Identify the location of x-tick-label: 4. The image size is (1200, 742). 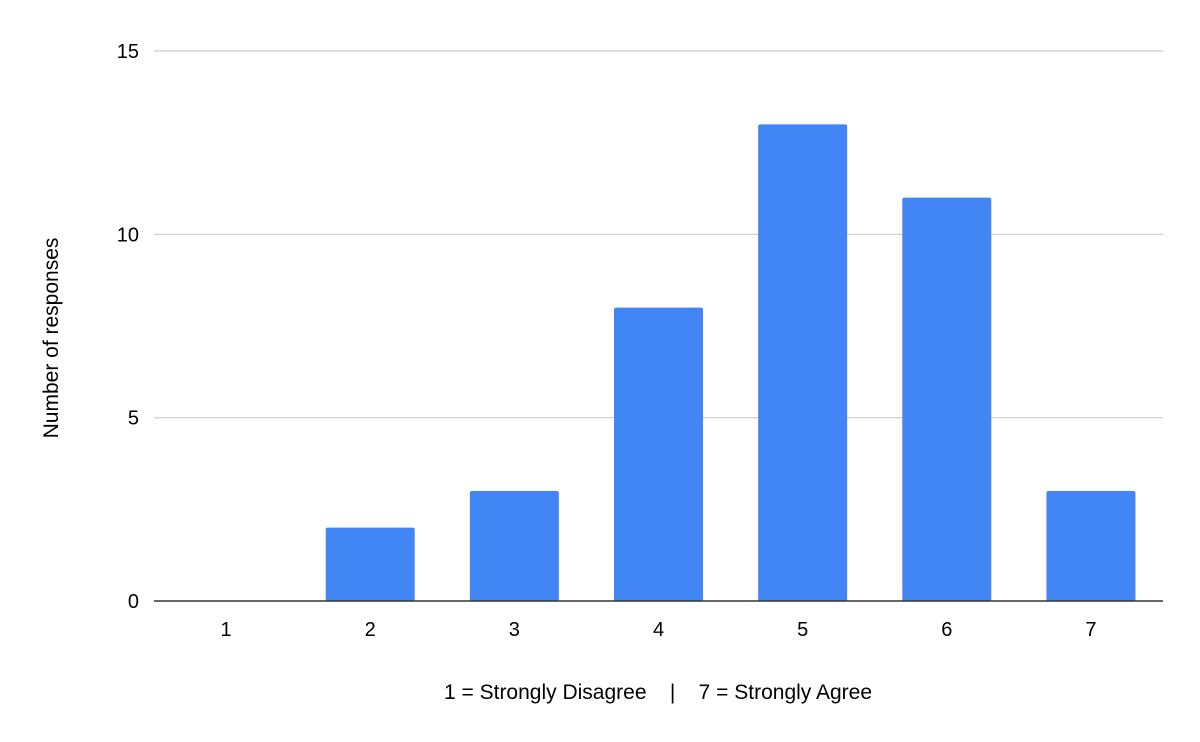
(658, 630).